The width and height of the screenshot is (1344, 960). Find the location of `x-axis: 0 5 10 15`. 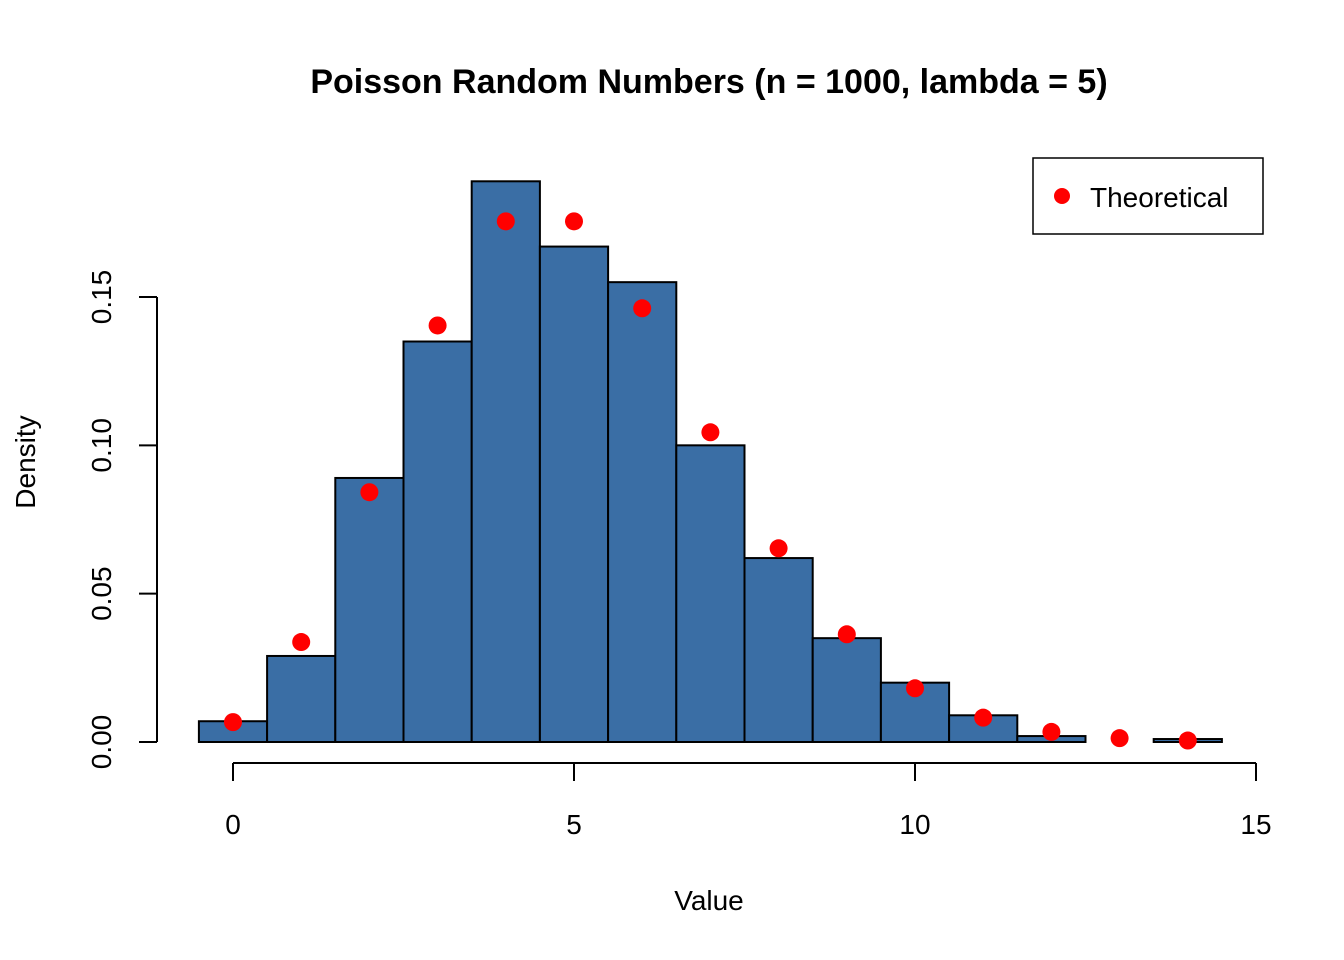

x-axis: 0 5 10 15 is located at coordinates (748, 801).